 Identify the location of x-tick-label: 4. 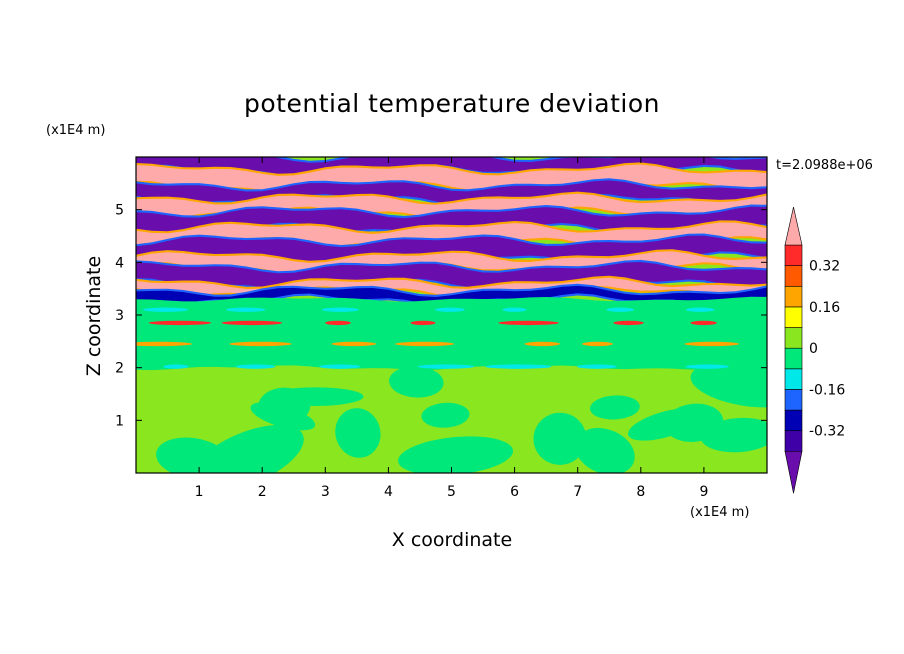
(388, 492).